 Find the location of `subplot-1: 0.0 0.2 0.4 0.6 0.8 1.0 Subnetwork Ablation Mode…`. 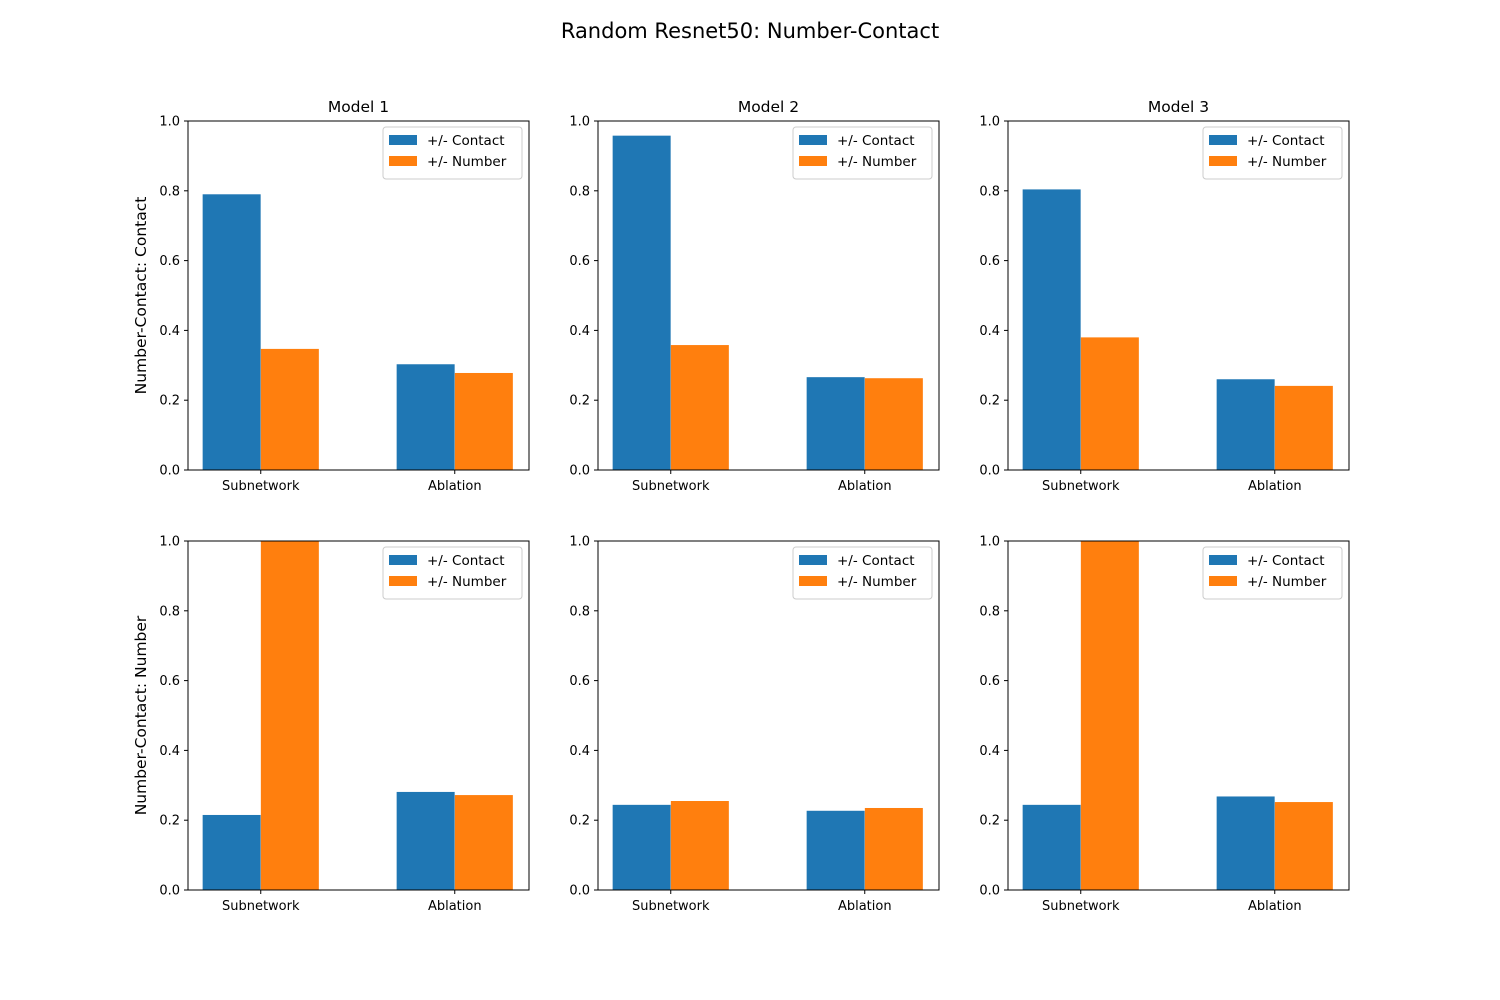

subplot-1: 0.0 0.2 0.4 0.6 0.8 1.0 Subnetwork Ablation Mode… is located at coordinates (331, 296).